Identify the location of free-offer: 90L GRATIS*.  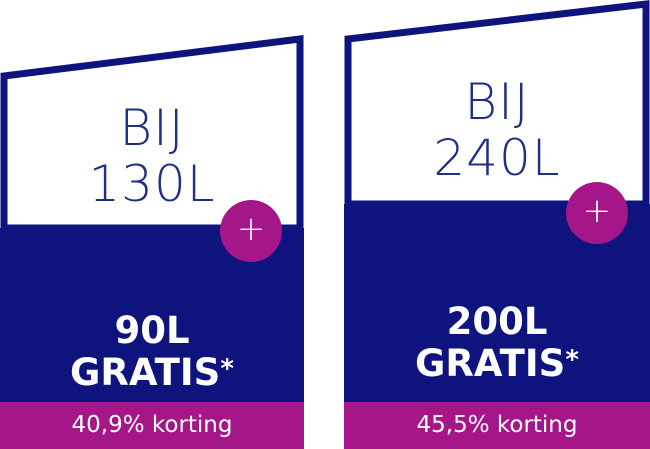
(152, 352).